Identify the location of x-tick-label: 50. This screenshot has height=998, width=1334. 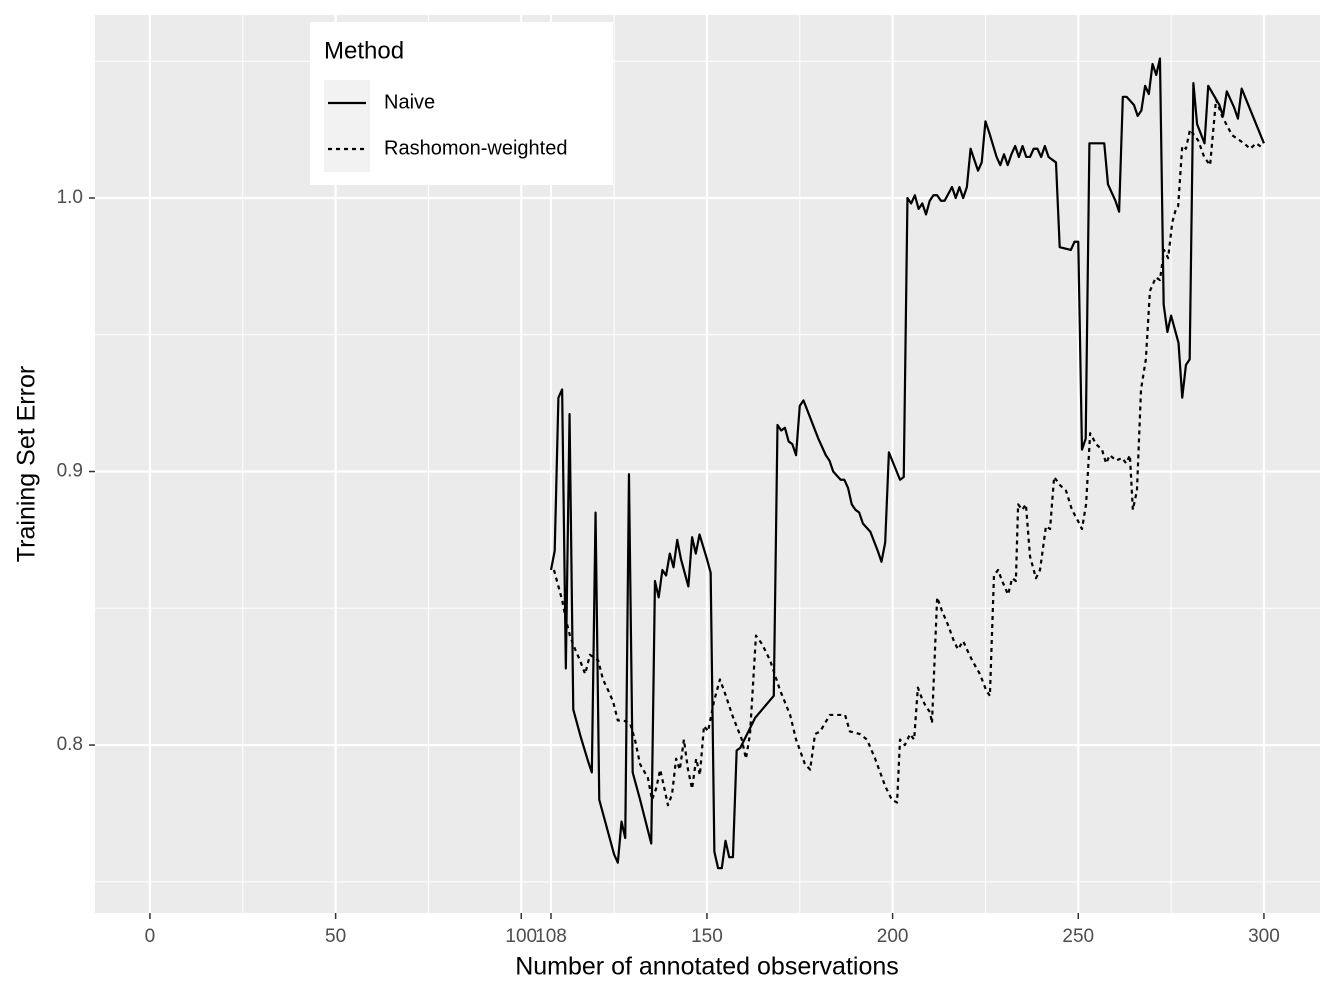
(335, 936).